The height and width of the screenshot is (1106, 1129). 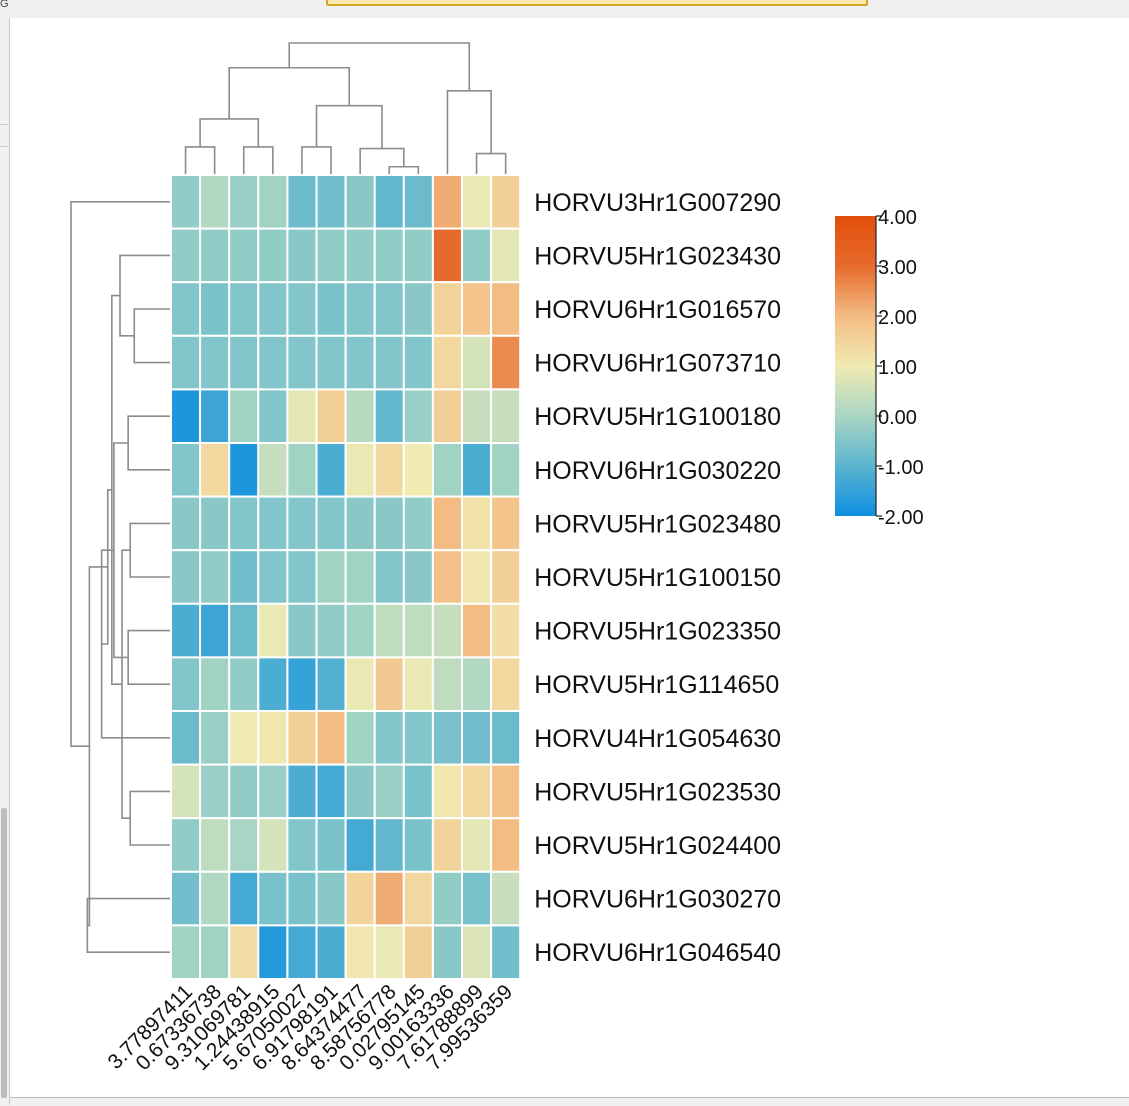 What do you see at coordinates (5, 561) in the screenshot?
I see `left-panel-strip` at bounding box center [5, 561].